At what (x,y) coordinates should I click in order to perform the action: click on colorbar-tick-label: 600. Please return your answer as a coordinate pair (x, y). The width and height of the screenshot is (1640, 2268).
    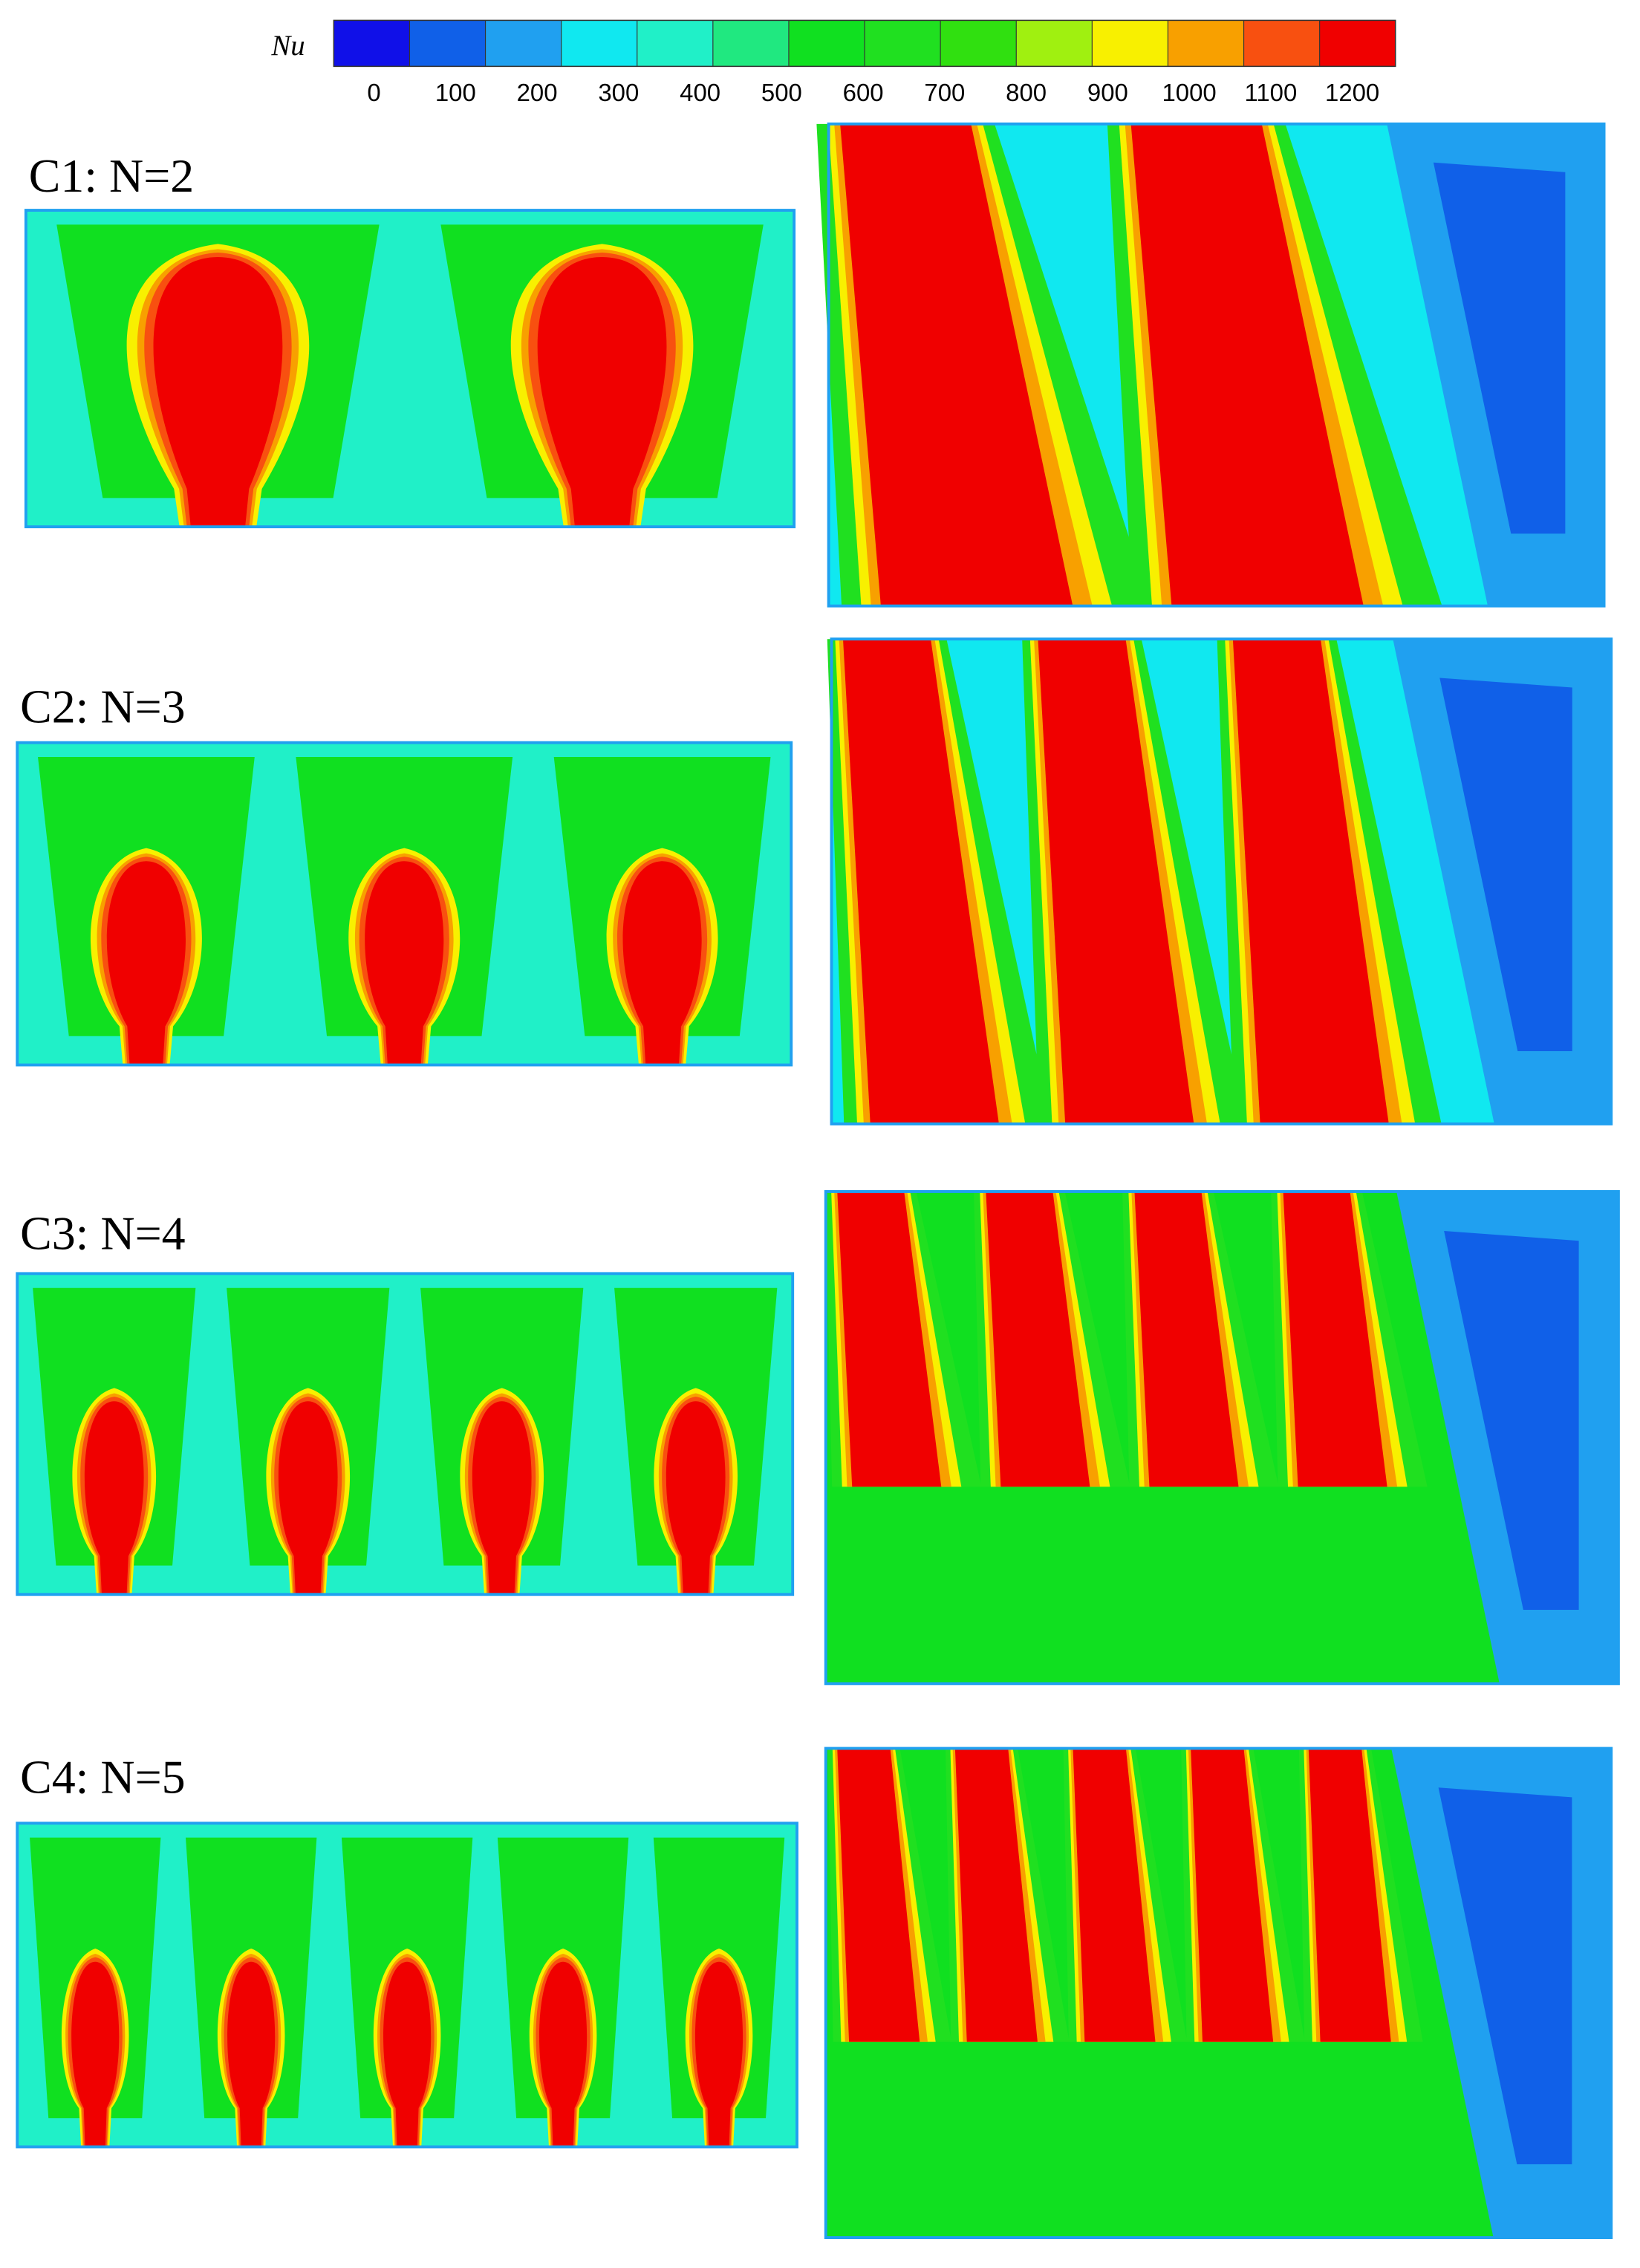
    Looking at the image, I should click on (864, 92).